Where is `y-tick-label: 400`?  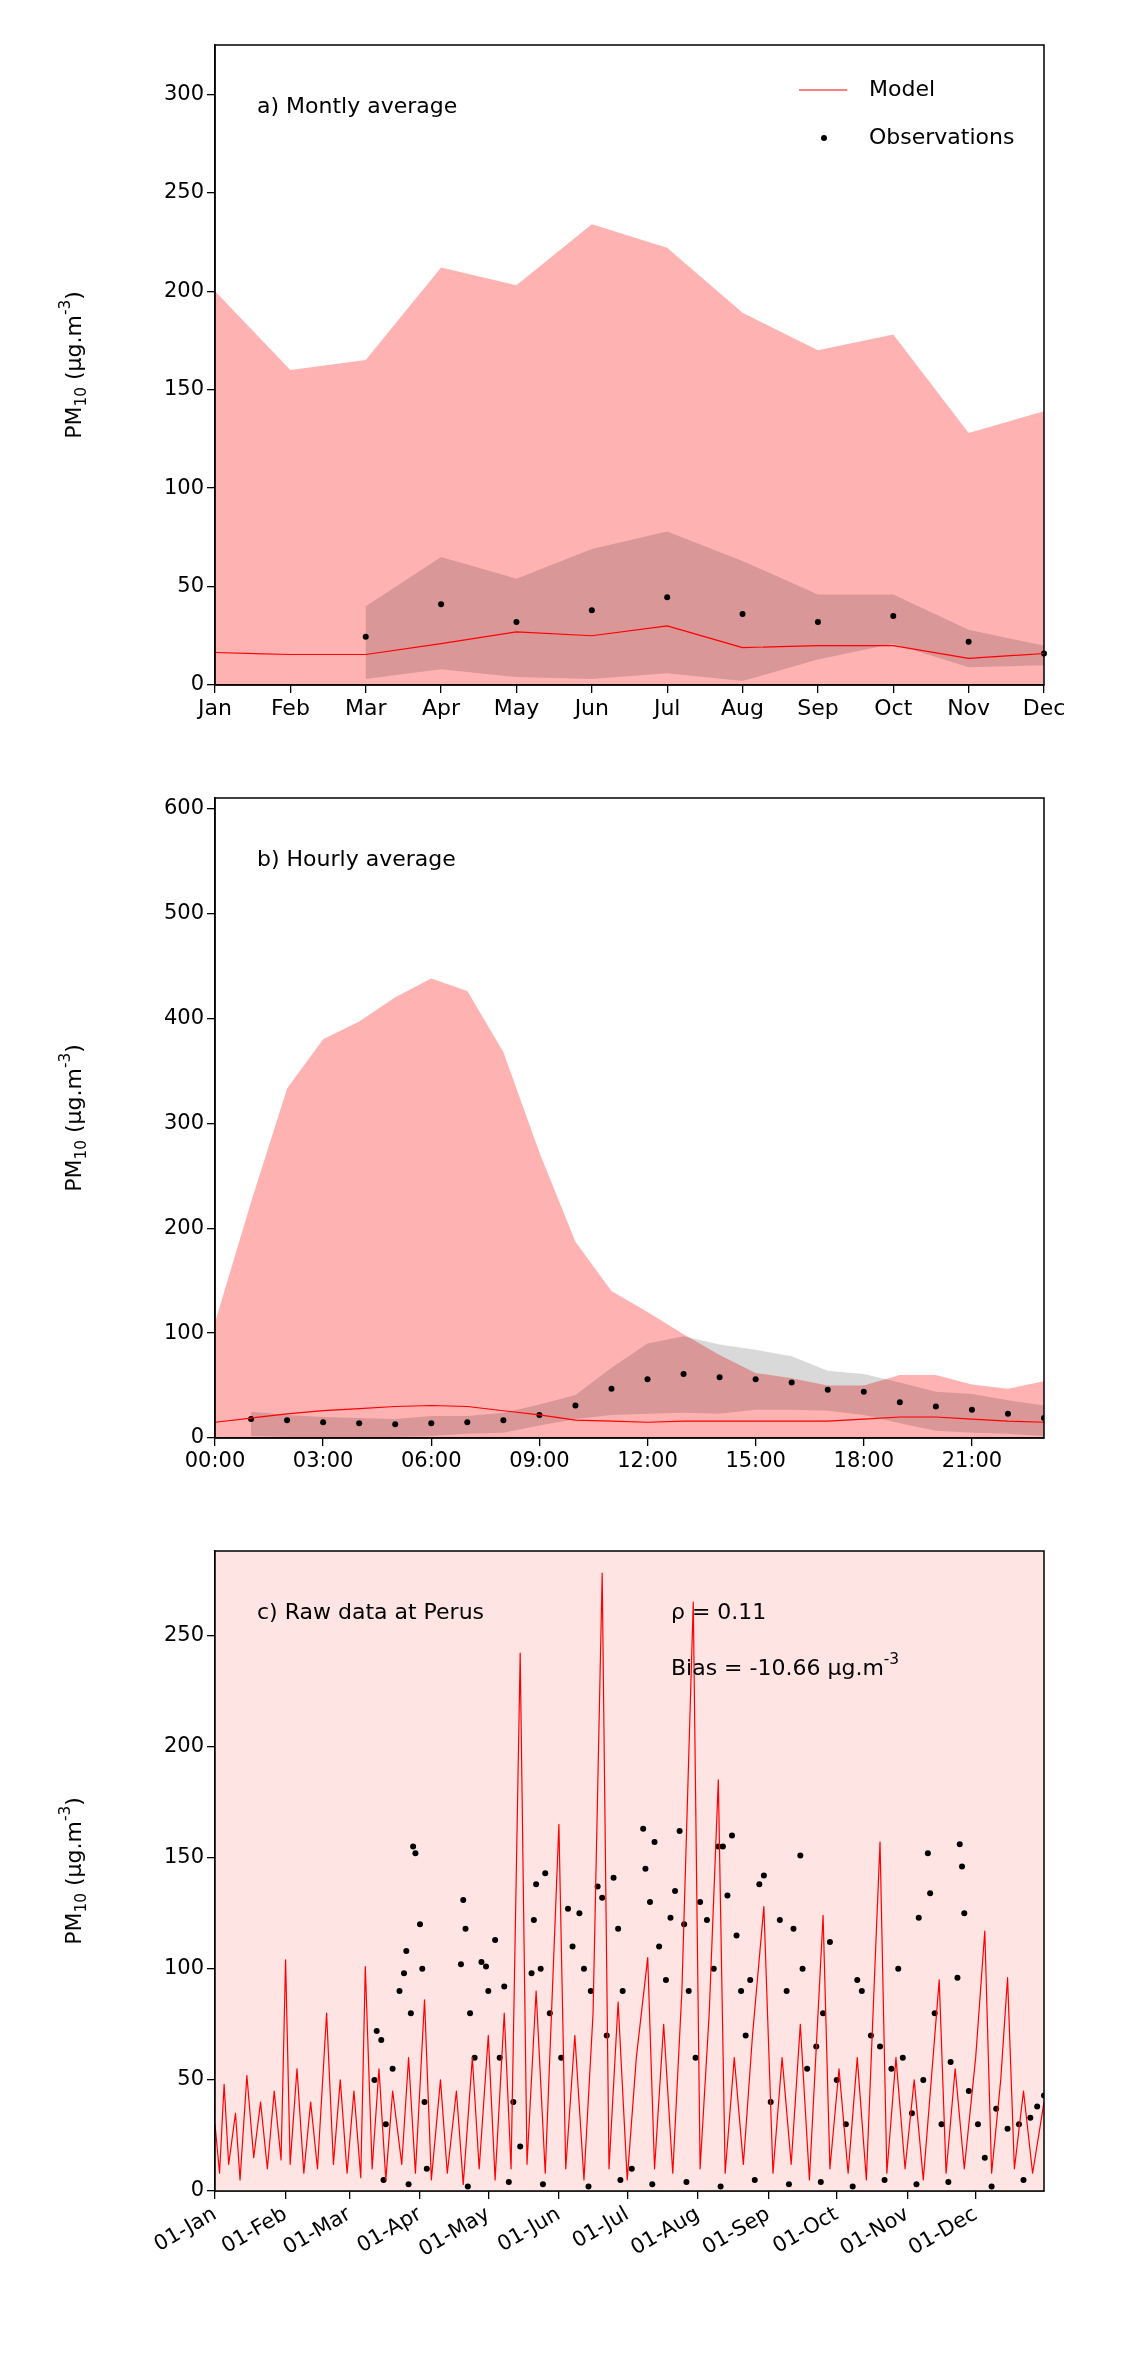
y-tick-label: 400 is located at coordinates (183, 1016).